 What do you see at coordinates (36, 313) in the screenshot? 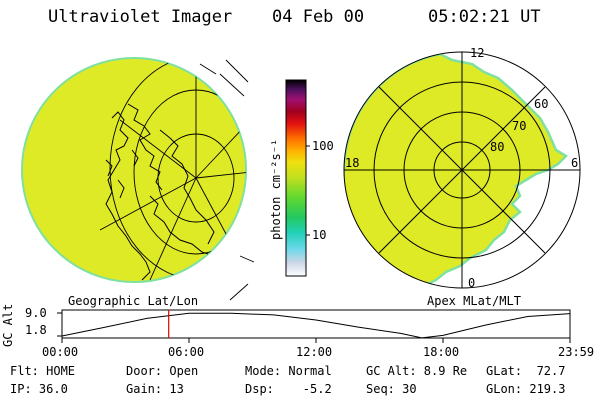
I see `timeline-ytick-high: 9.0` at bounding box center [36, 313].